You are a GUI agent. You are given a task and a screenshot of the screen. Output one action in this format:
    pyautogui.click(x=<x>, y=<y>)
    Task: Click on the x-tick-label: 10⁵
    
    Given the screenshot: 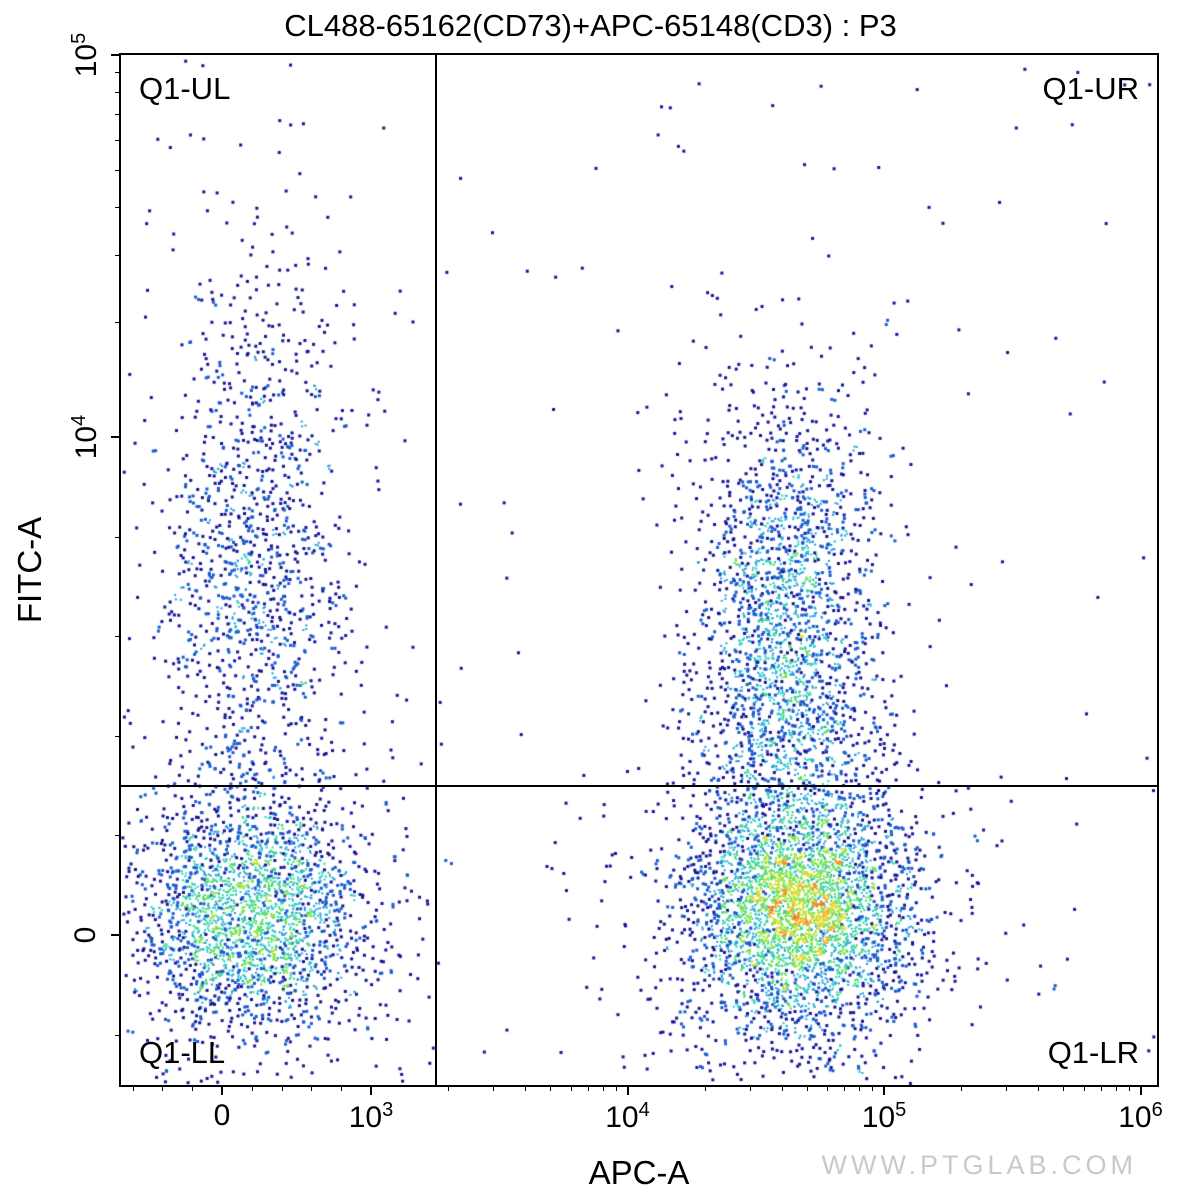 What is the action you would take?
    pyautogui.click(x=884, y=1116)
    